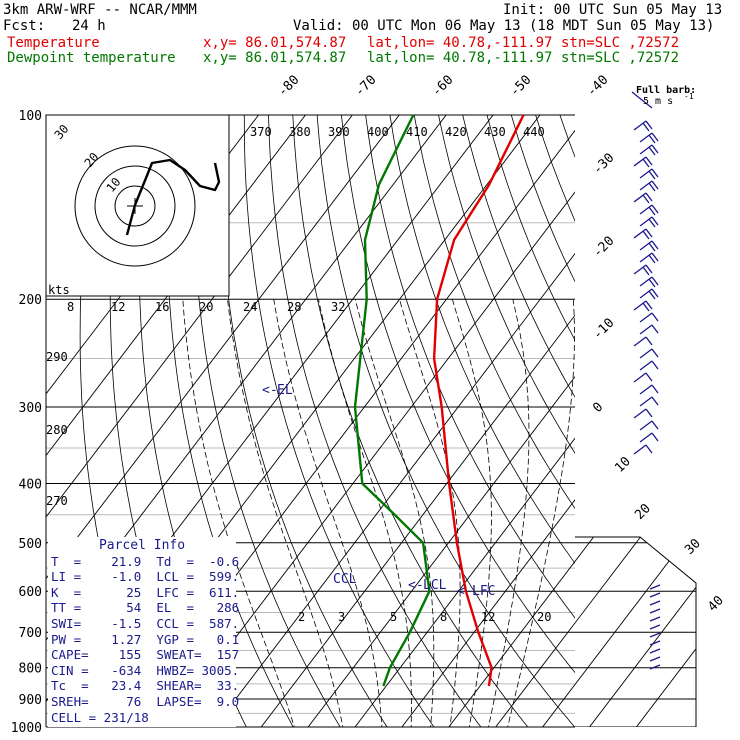 The width and height of the screenshot is (740, 740). I want to click on isotherm-label: 10, so click(623, 465).